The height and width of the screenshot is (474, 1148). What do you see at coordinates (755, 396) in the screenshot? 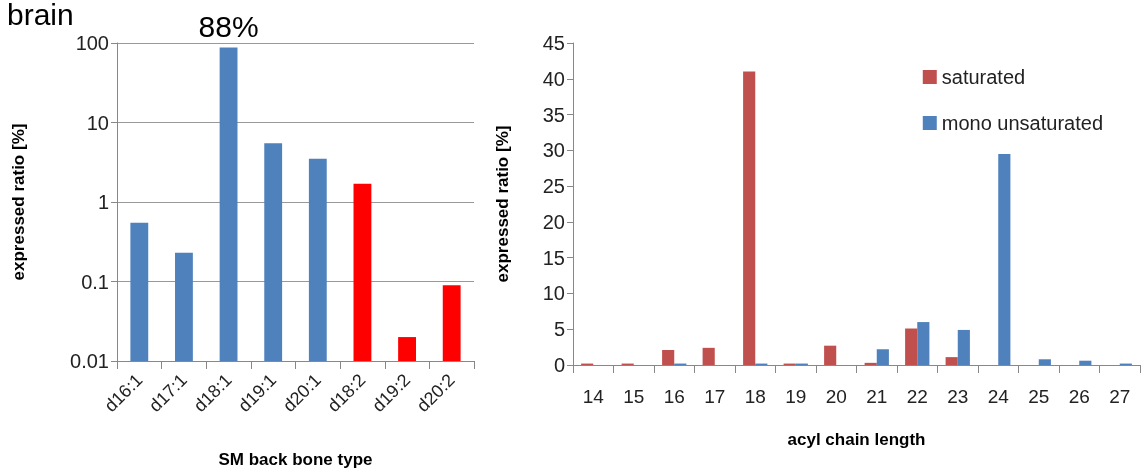
I see `x-tick-label: 18` at bounding box center [755, 396].